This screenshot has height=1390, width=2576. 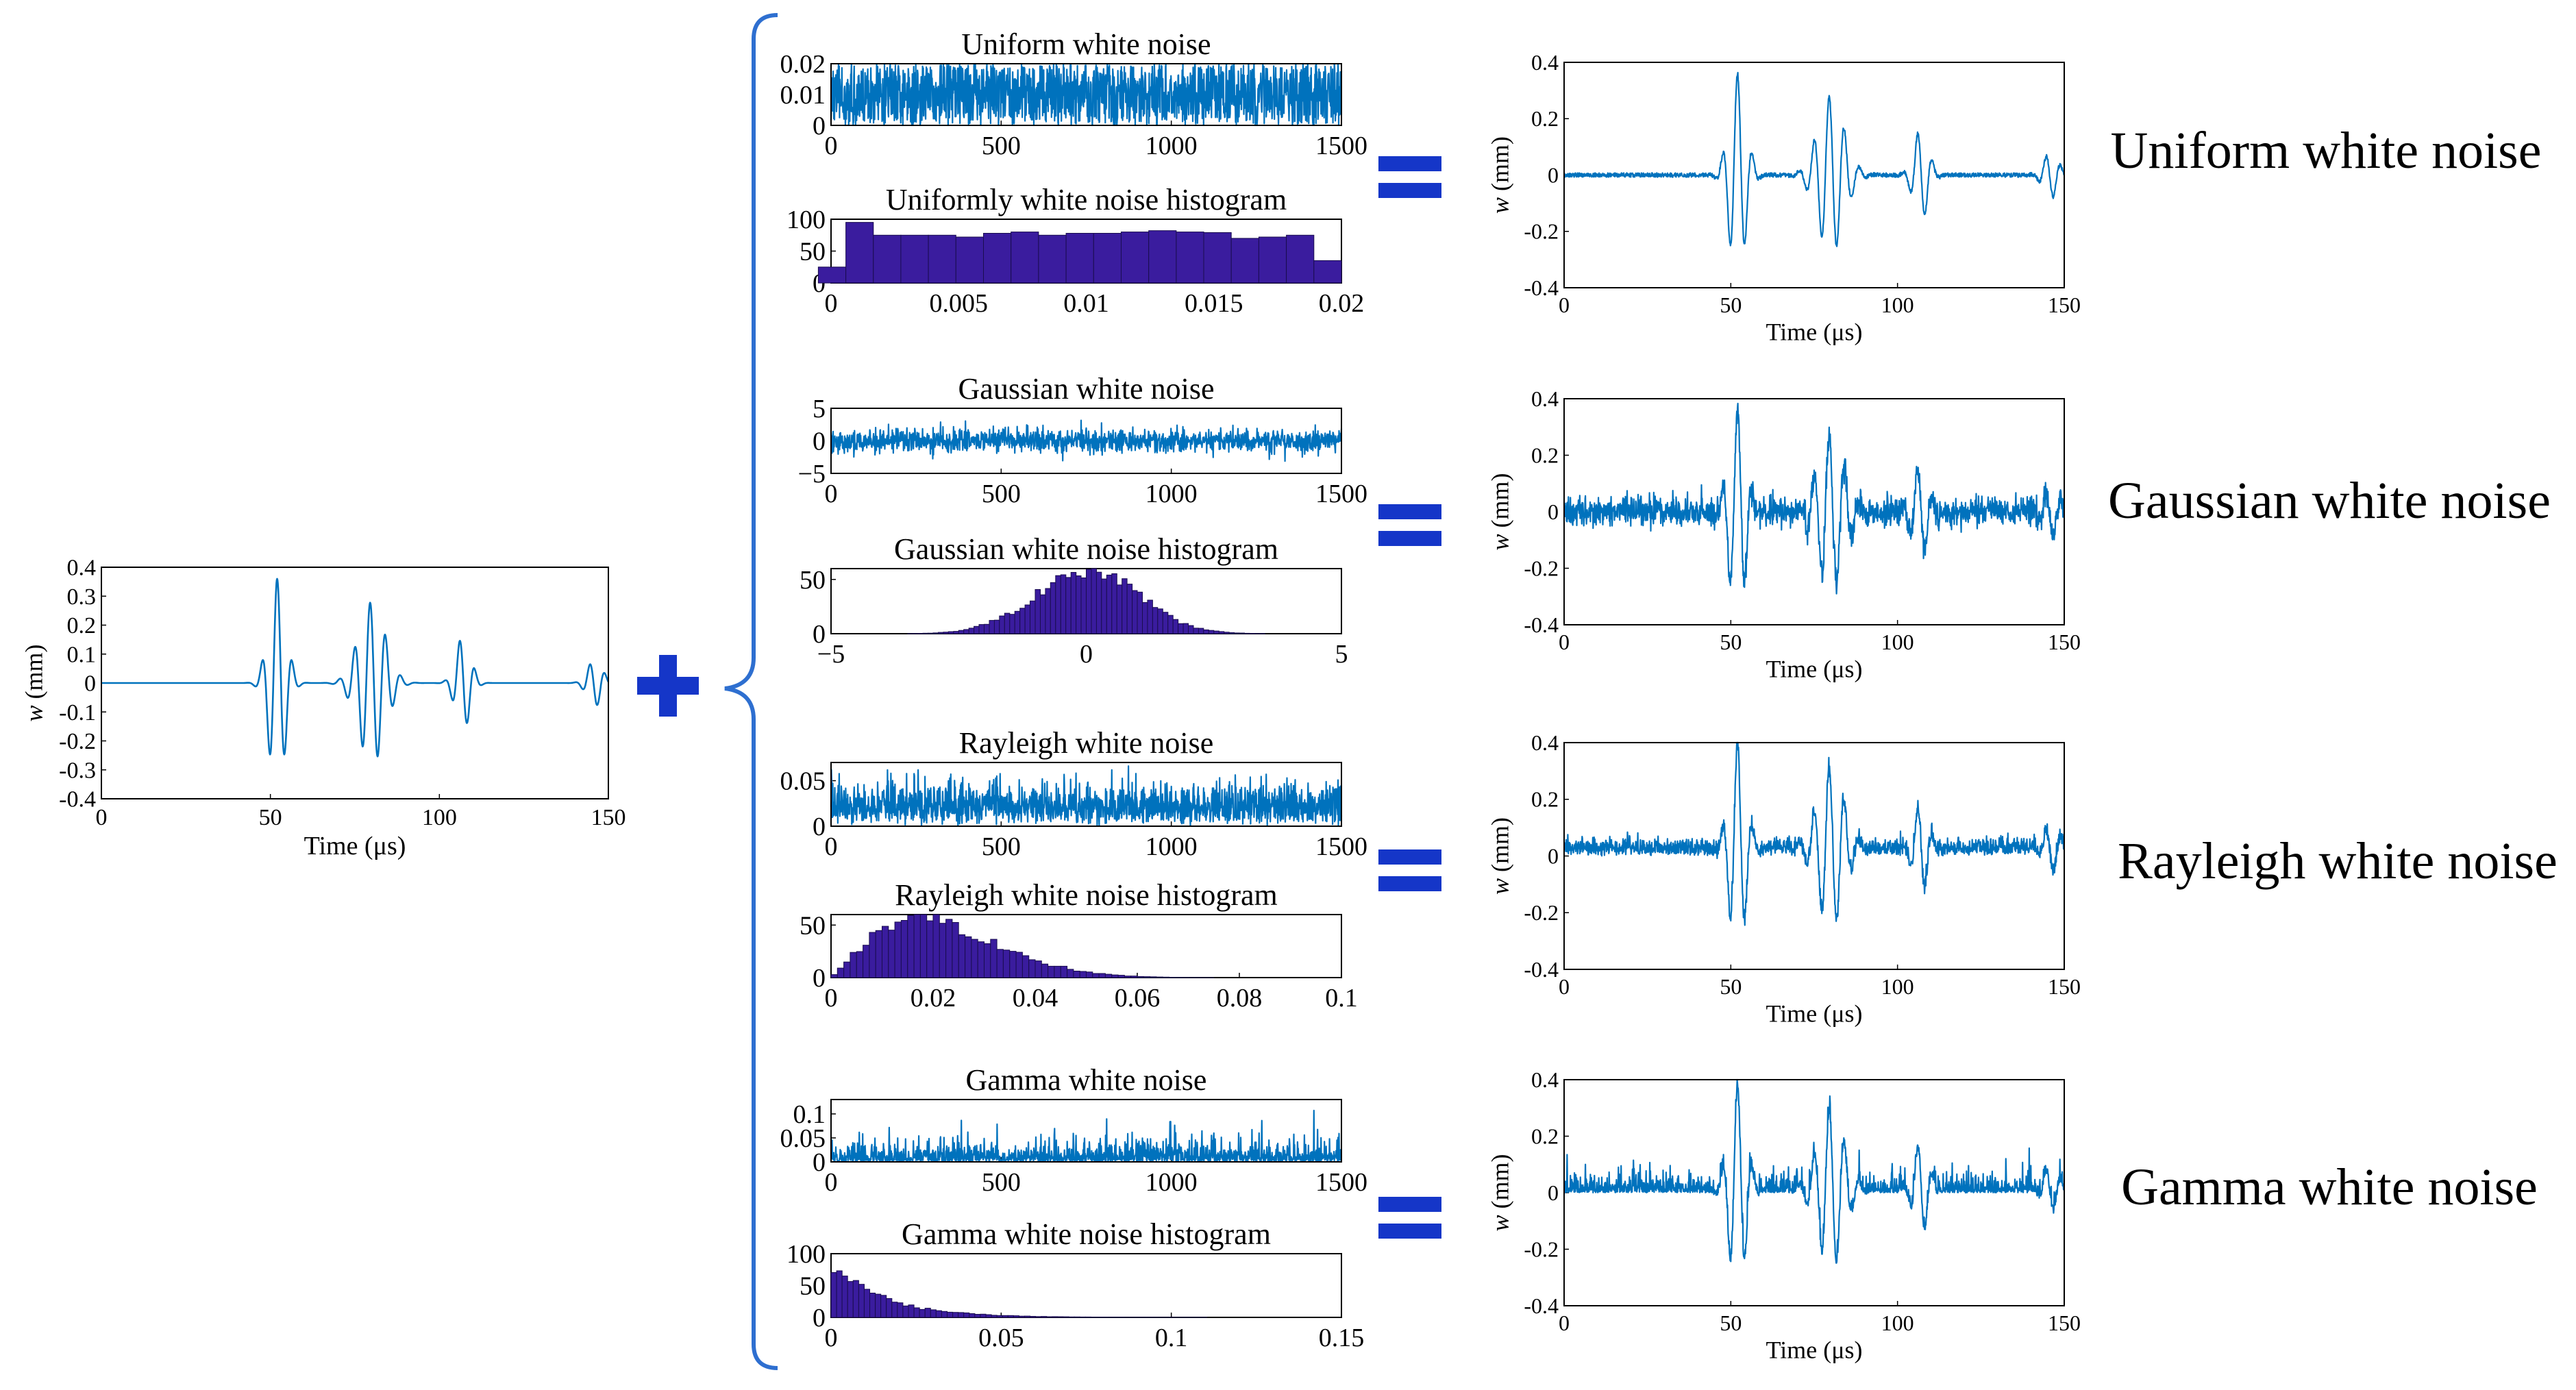 I want to click on y-tick-label: 100, so click(x=806, y=1255).